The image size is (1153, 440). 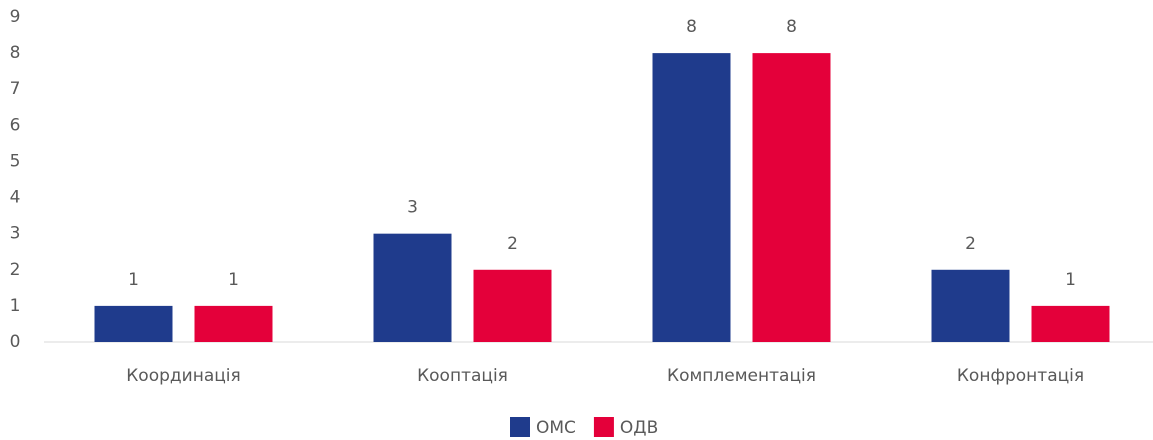 What do you see at coordinates (639, 428) in the screenshot?
I see `legend-label: ОДВ` at bounding box center [639, 428].